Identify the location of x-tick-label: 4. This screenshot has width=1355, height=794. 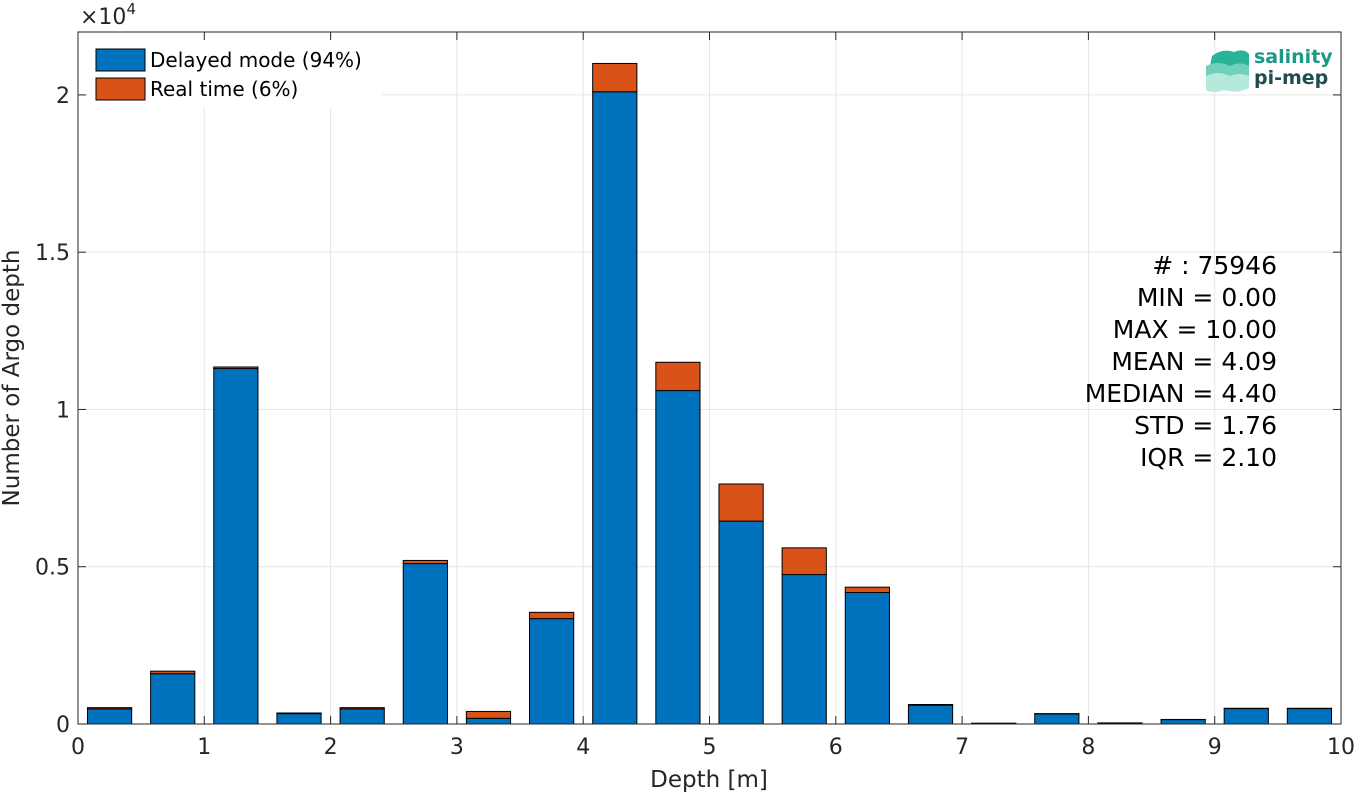
(583, 747).